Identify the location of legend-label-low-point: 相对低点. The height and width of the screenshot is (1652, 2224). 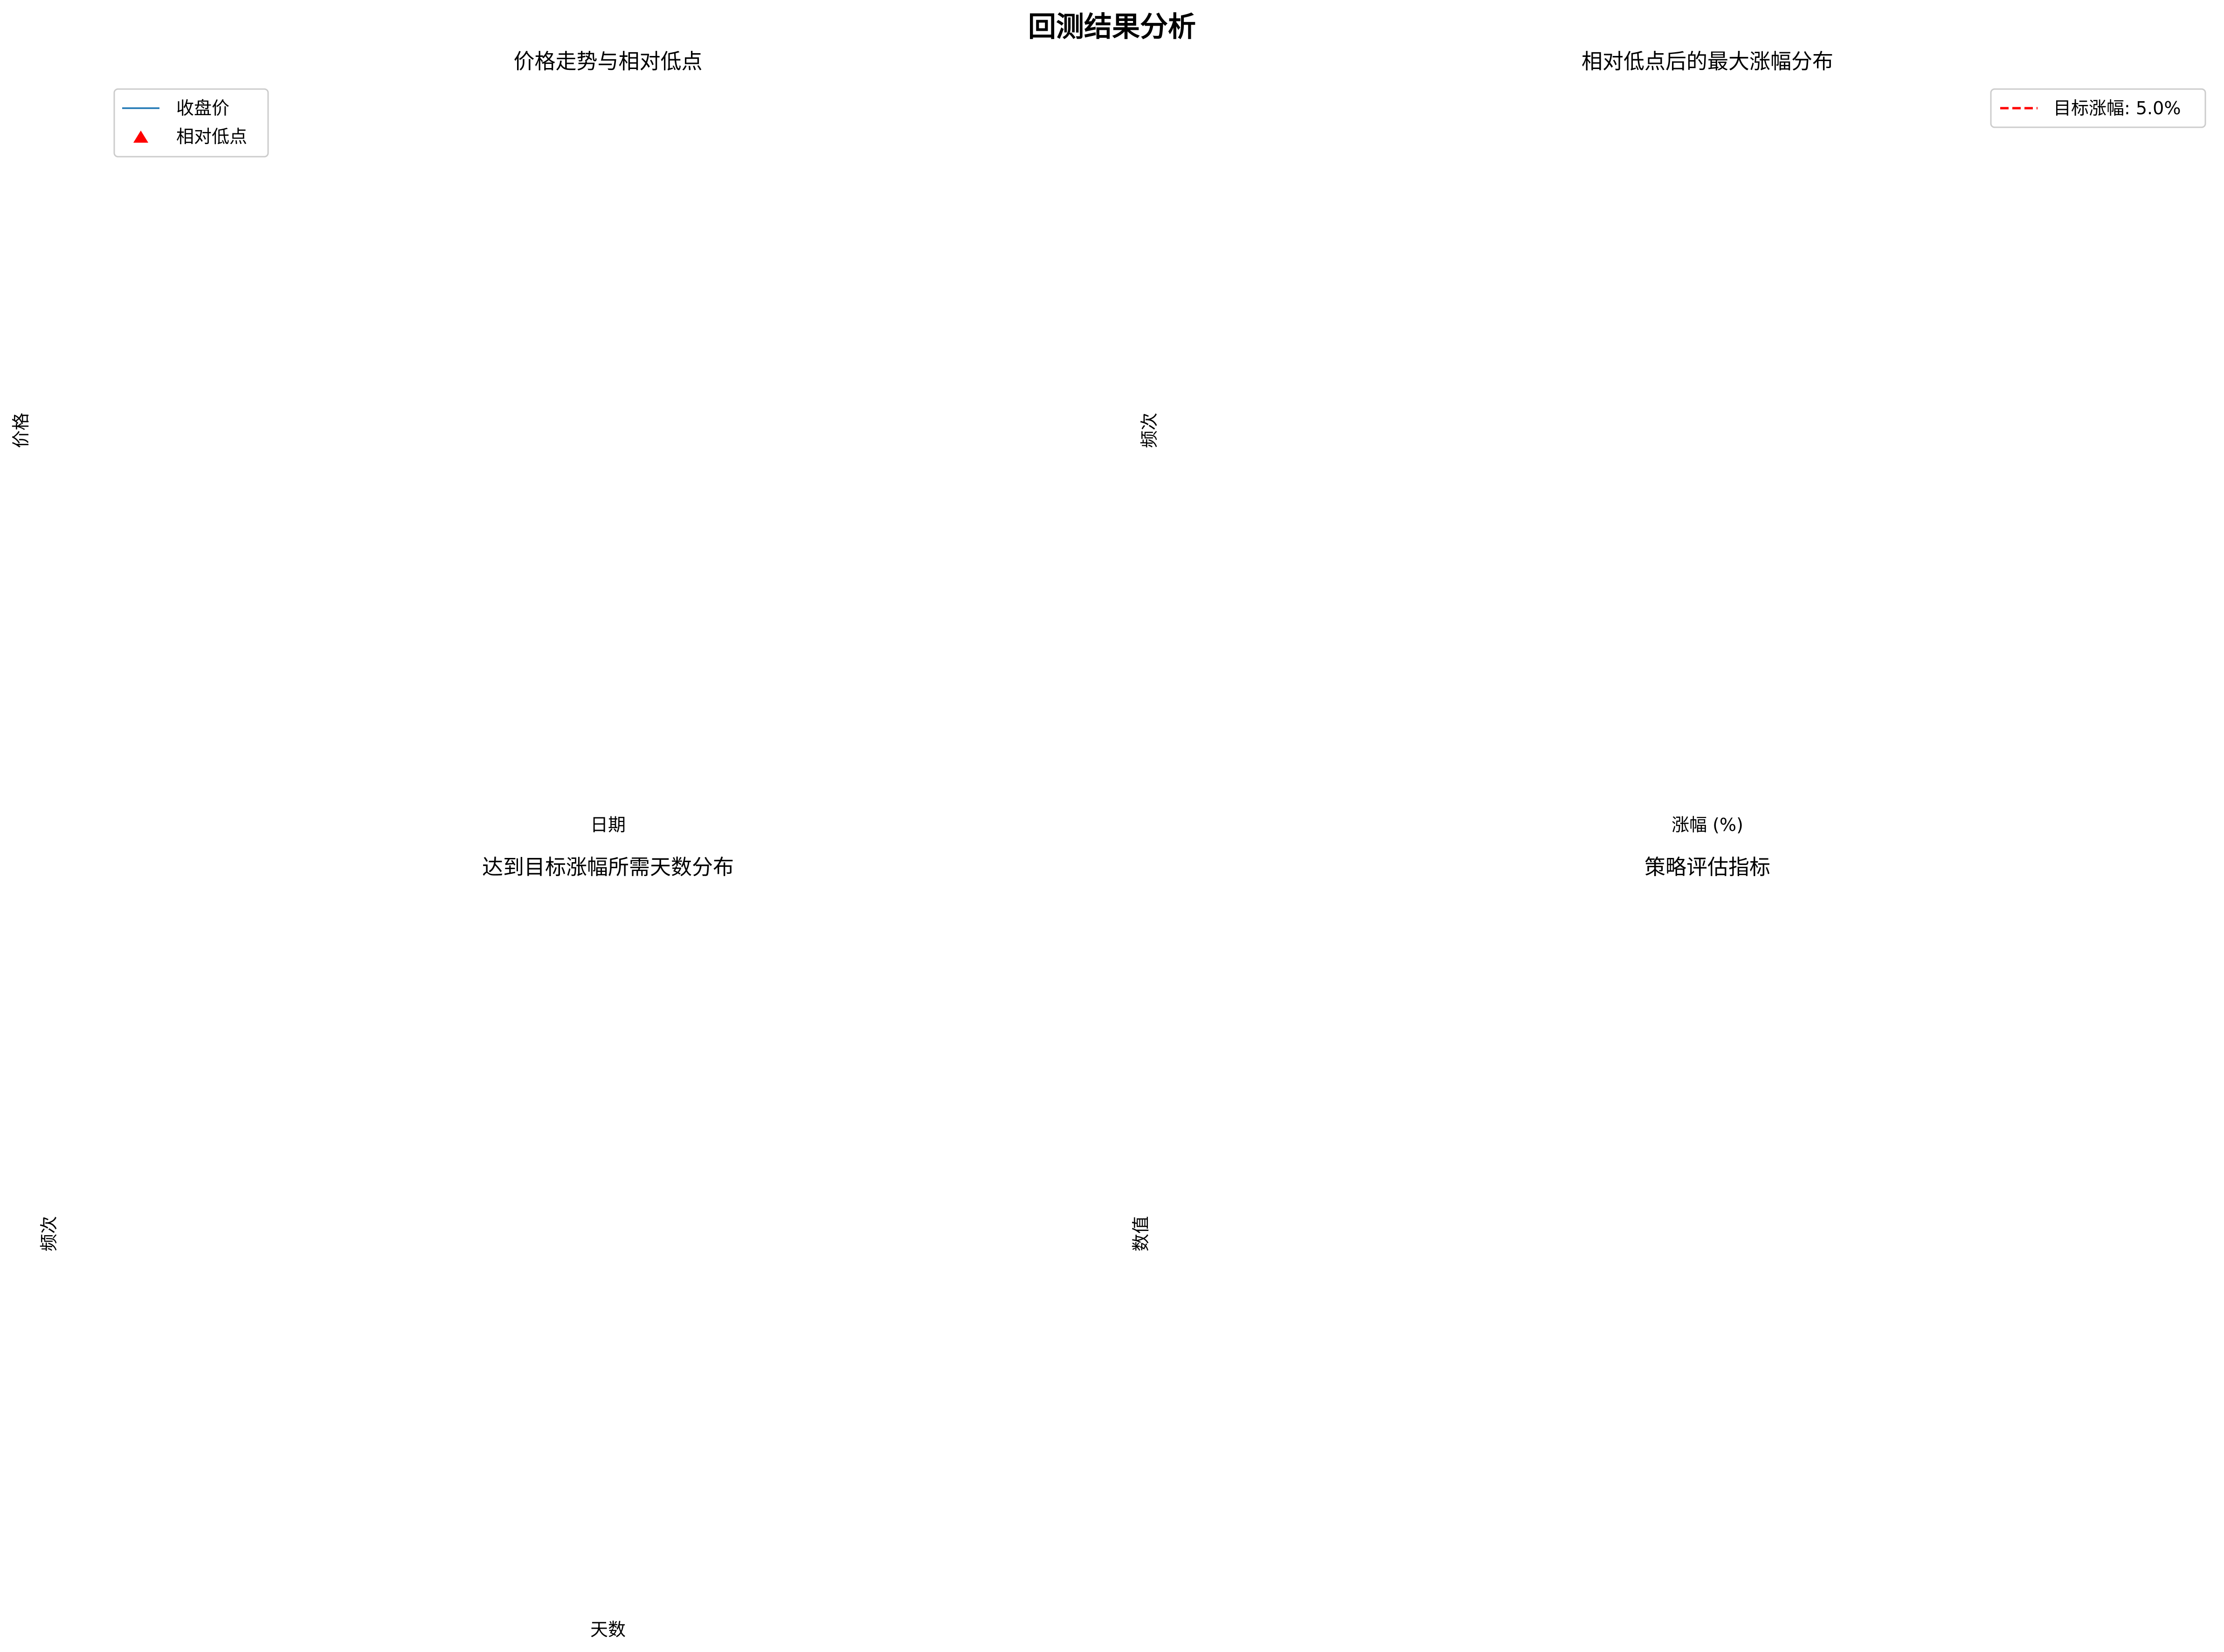
(211, 136).